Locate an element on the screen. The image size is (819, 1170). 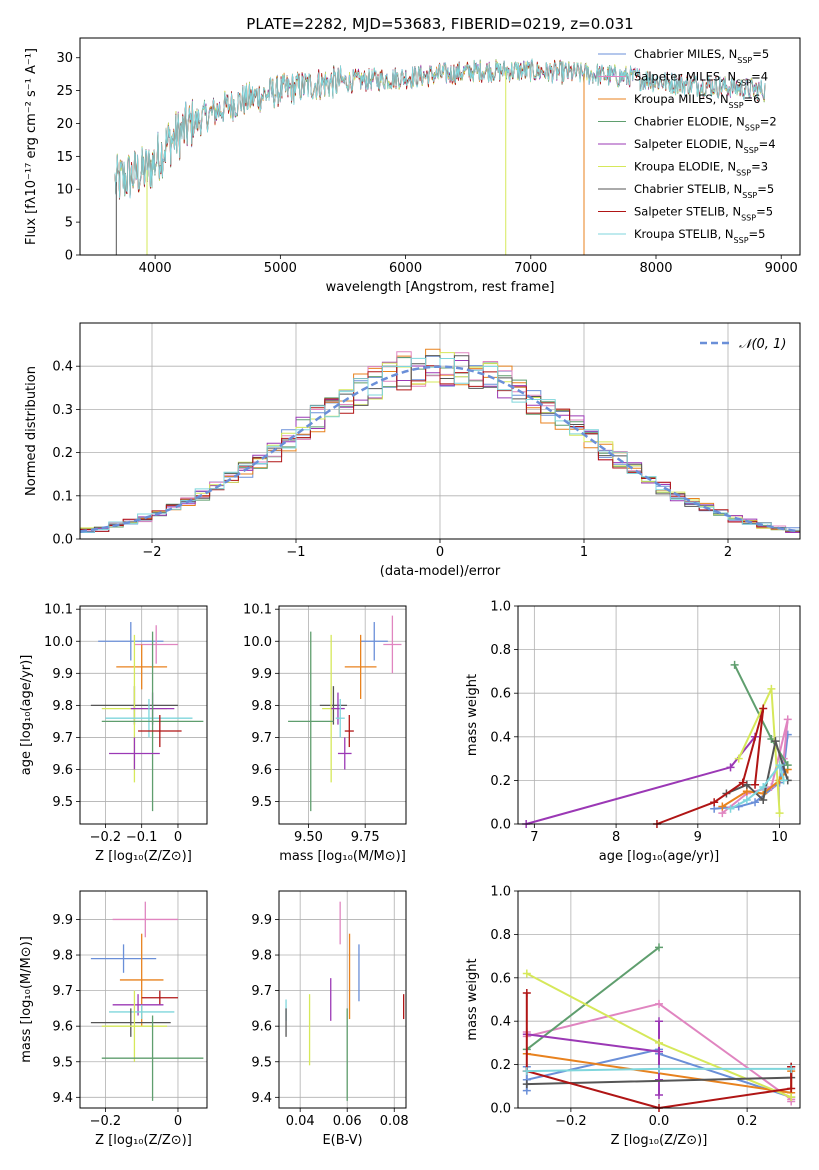
y-tick-label: 9.4 is located at coordinates (62, 1098).